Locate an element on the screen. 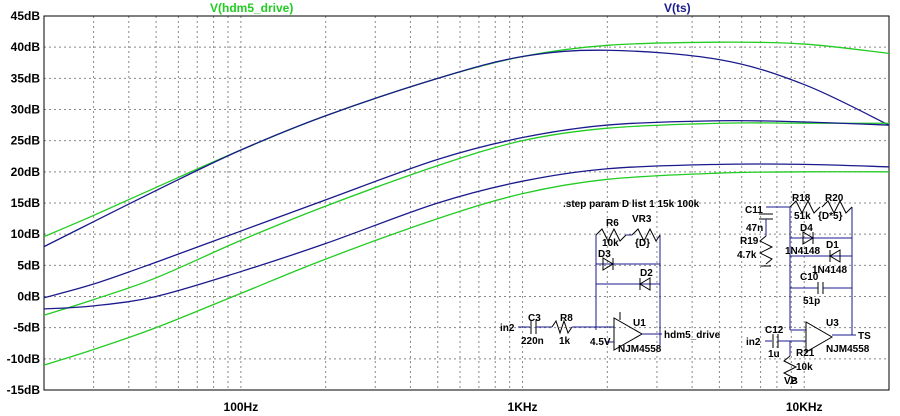  y-tick-label: 15dB is located at coordinates (26, 203).